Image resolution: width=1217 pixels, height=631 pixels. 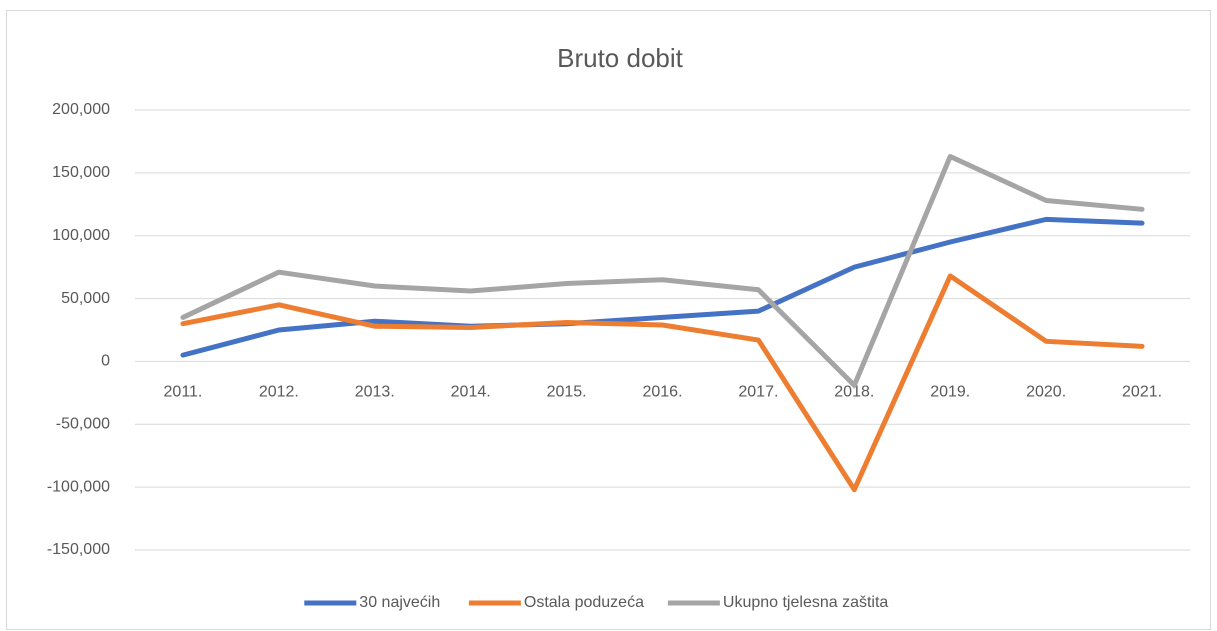 What do you see at coordinates (81, 235) in the screenshot?
I see `y-tick-label: 100,000` at bounding box center [81, 235].